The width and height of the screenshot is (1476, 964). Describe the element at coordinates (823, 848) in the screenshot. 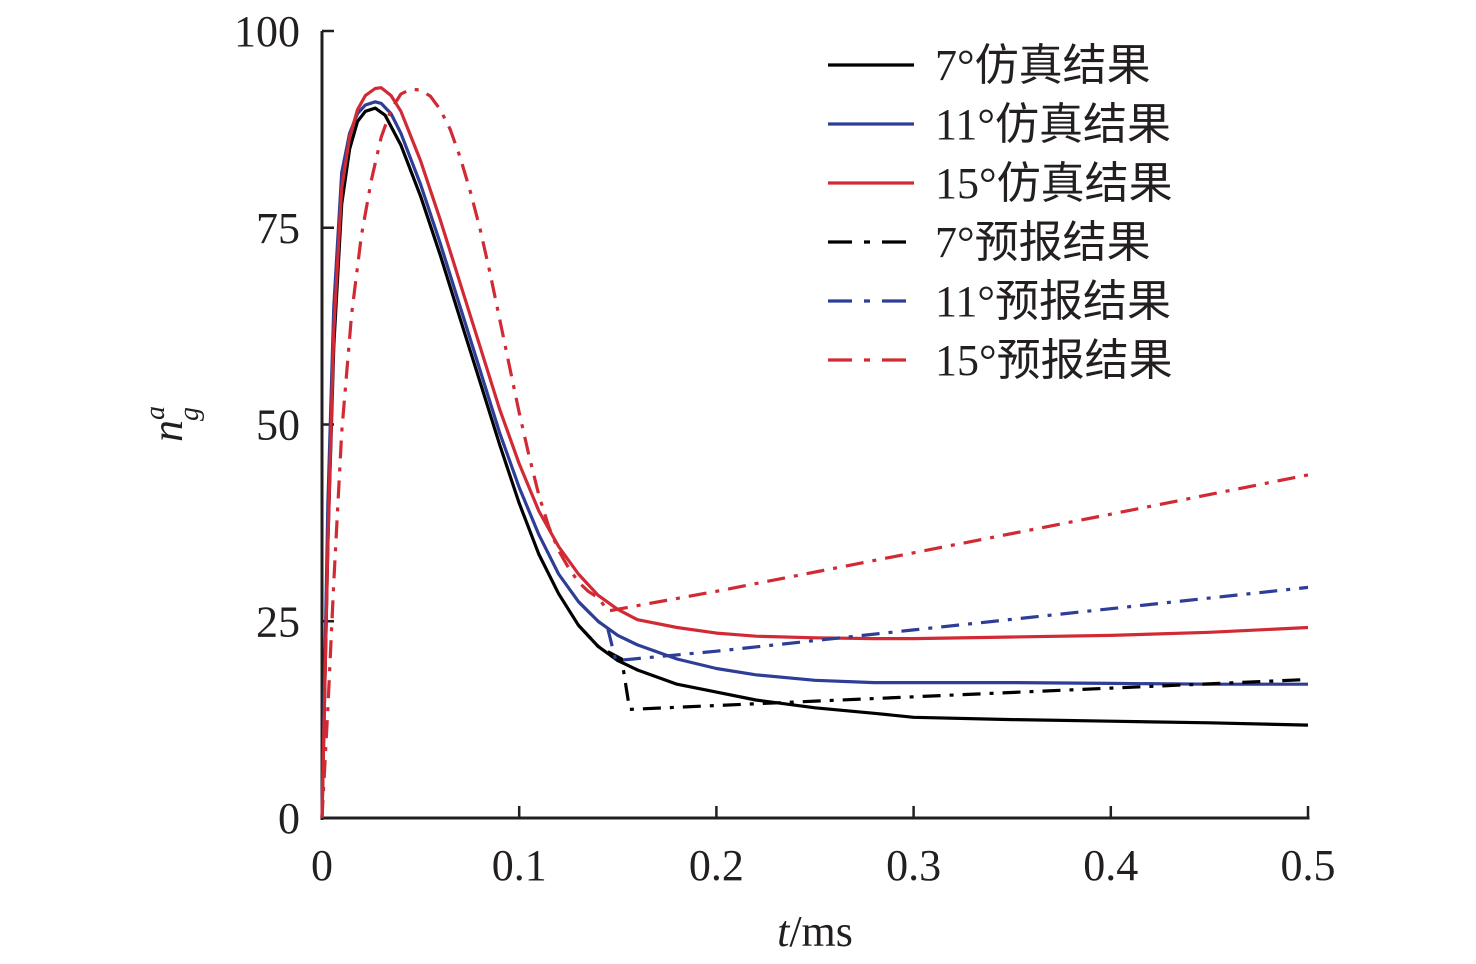

I see `x-ticks: 0 0.1 0.2 0.3 0.4 0.5` at that location.